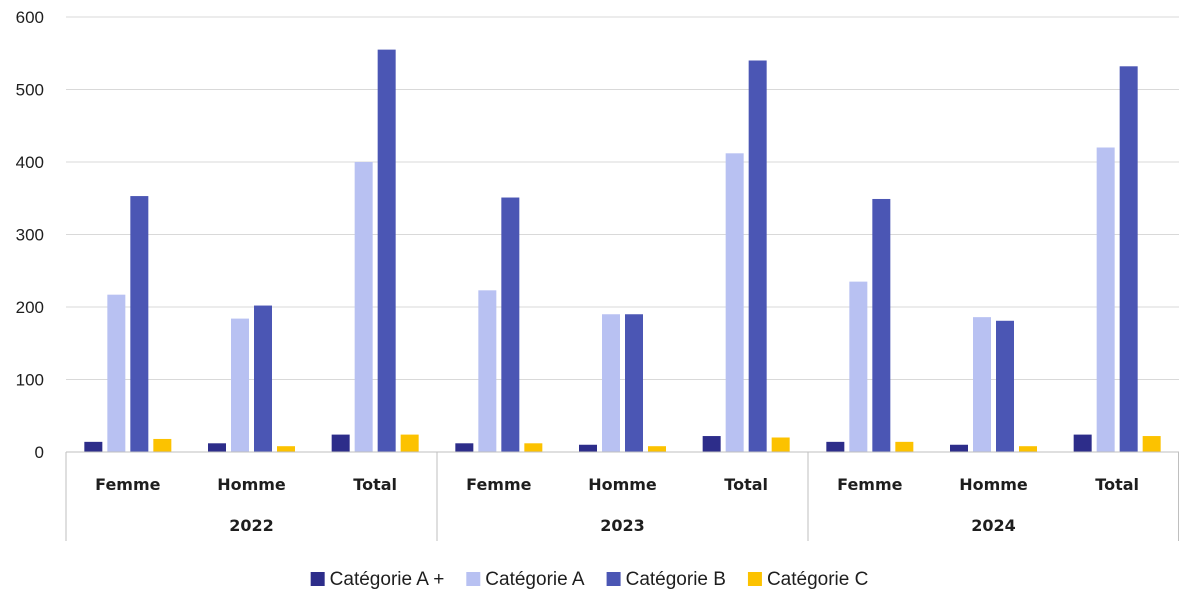 The height and width of the screenshot is (598, 1179). Describe the element at coordinates (30, 307) in the screenshot. I see `y-tick-label: 200` at that location.